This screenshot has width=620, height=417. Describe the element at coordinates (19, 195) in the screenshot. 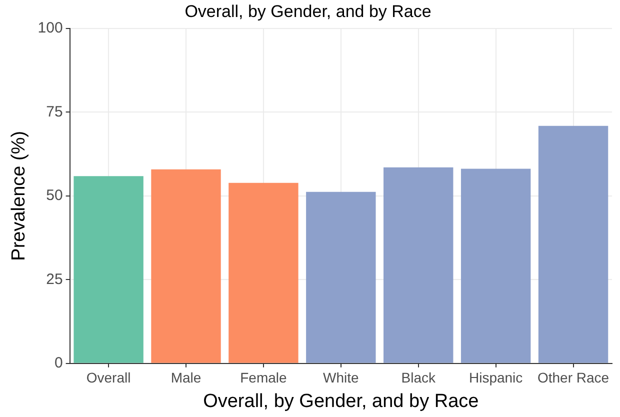

I see `y-axis-title: Prevalence (%)` at that location.